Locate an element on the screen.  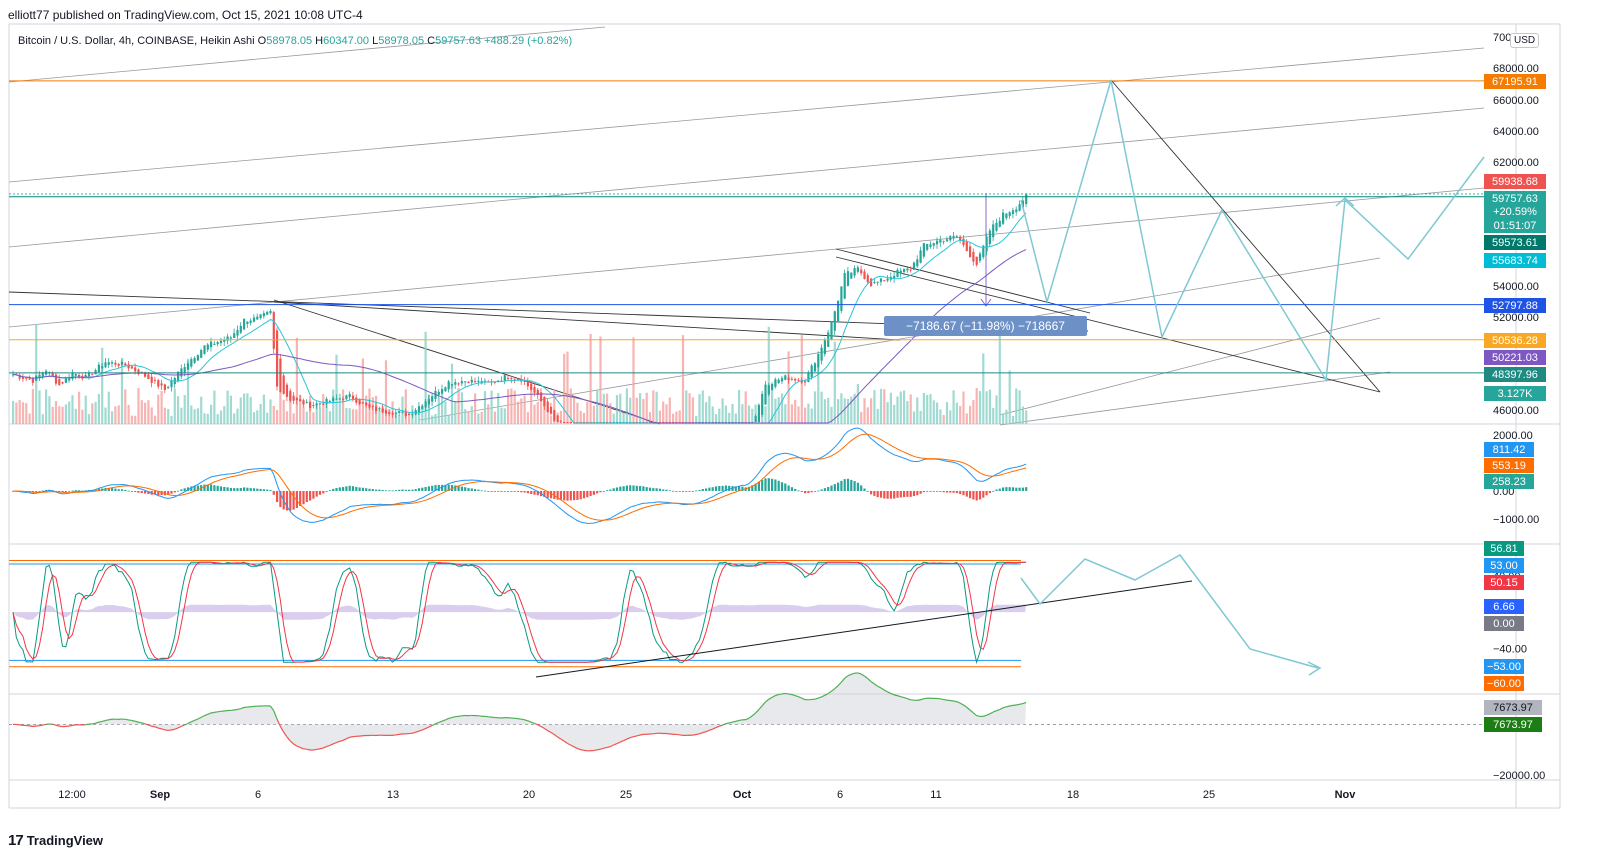
price-badge-text: 59757.63 is located at coordinates (1515, 199).